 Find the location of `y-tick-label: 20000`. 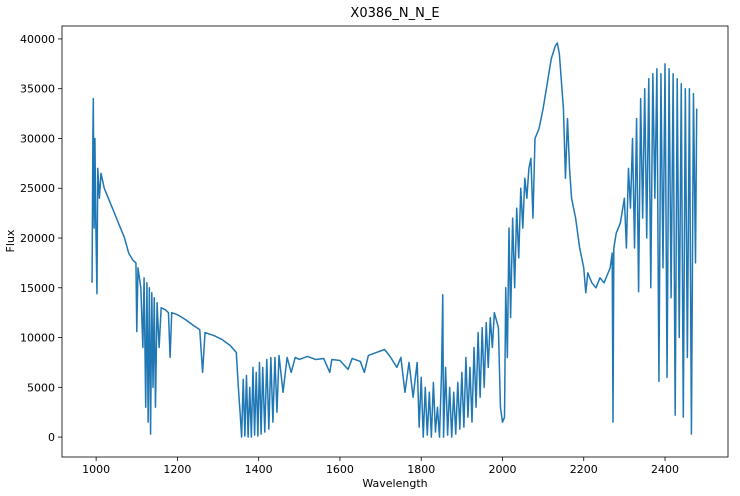

y-tick-label: 20000 is located at coordinates (37, 238).